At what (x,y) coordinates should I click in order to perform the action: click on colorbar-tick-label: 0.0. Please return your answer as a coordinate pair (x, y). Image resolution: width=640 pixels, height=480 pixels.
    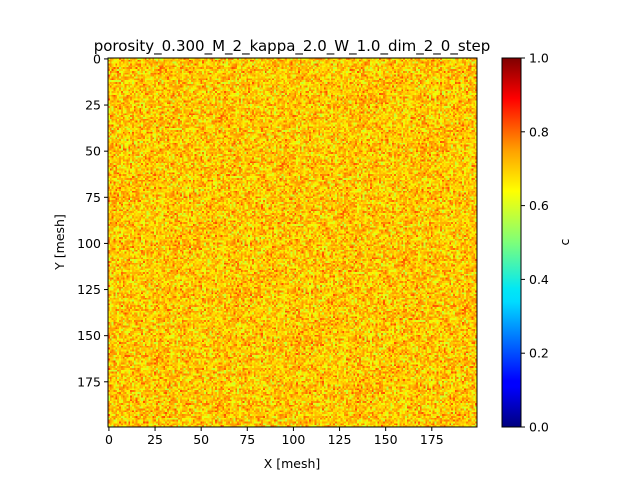
    Looking at the image, I should click on (539, 427).